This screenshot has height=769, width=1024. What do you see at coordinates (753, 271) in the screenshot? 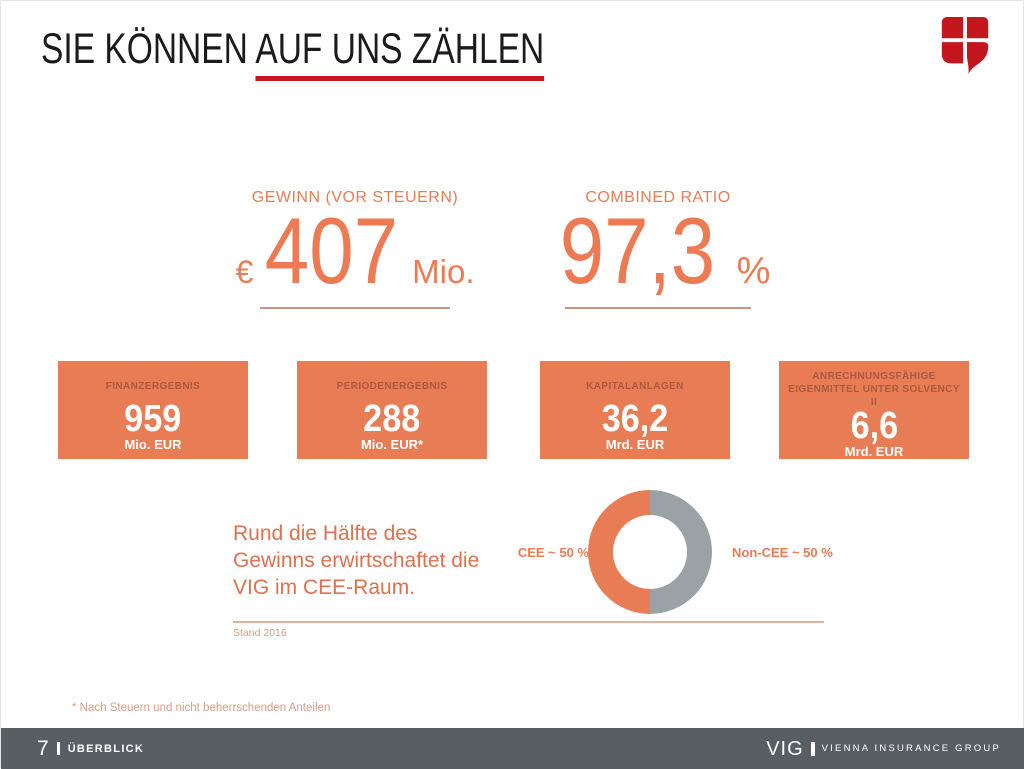
I see `percent-symbol: %` at bounding box center [753, 271].